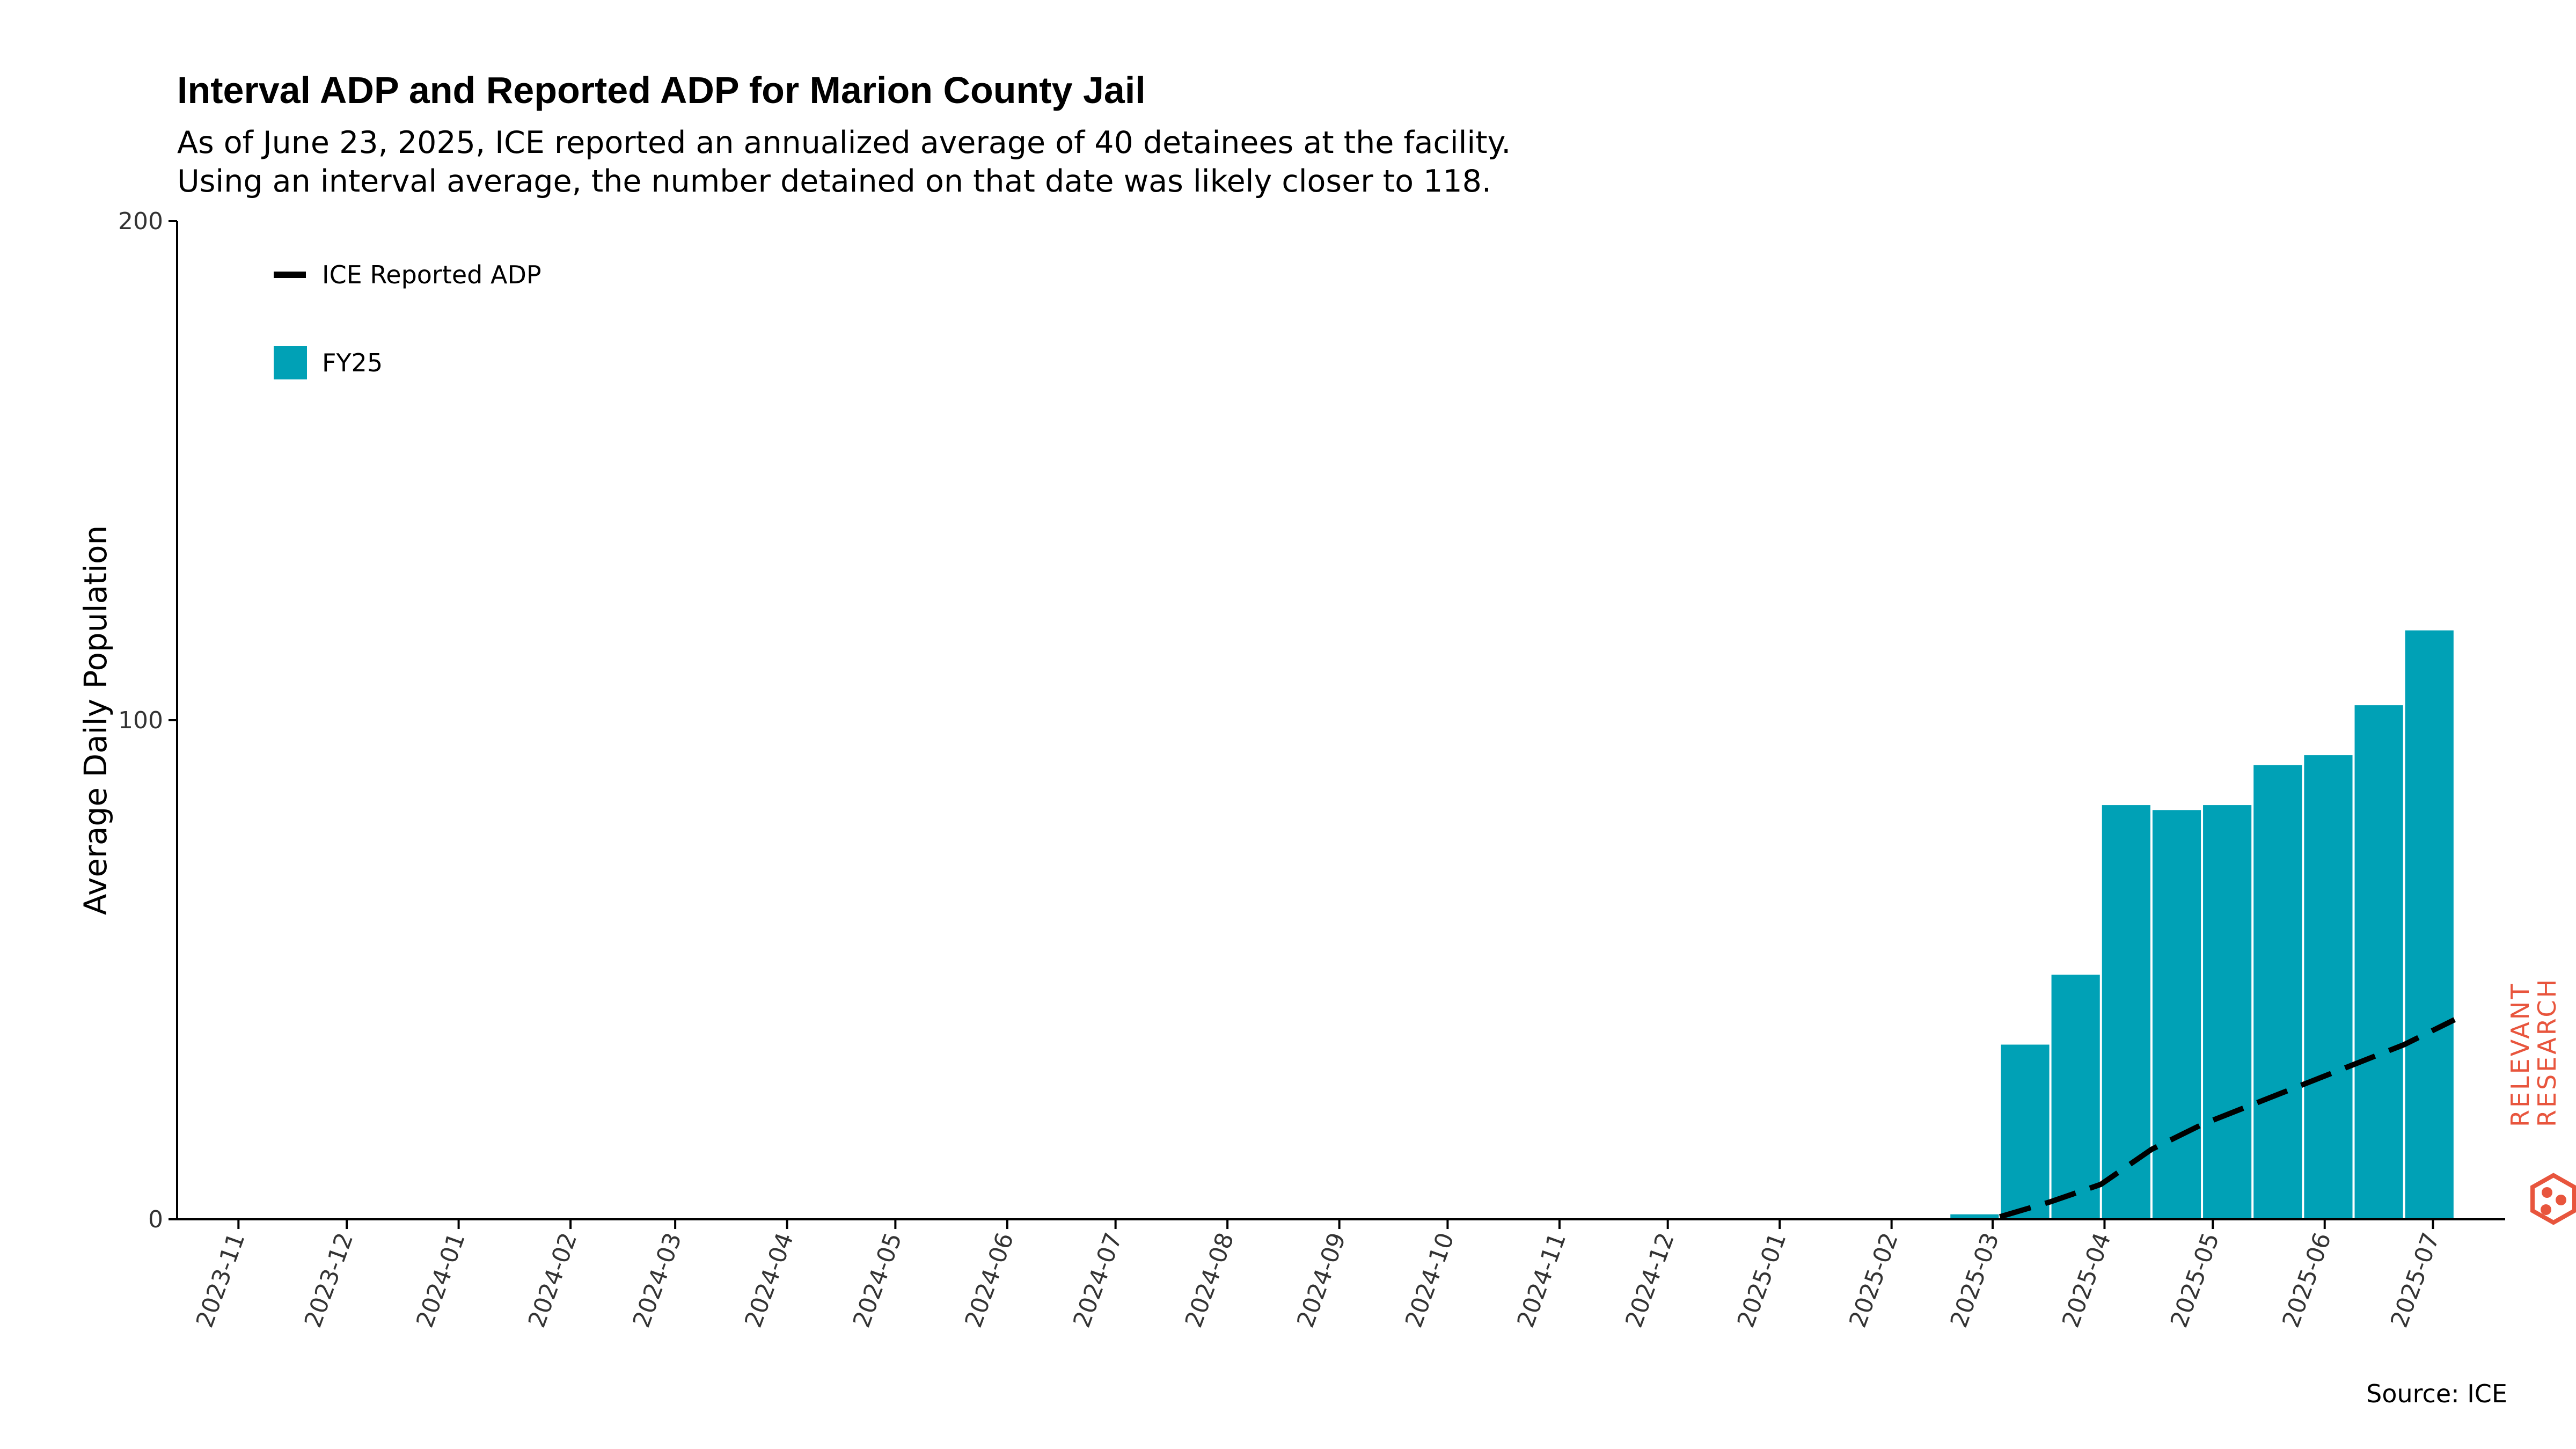  I want to click on y-tick-label: 100, so click(140, 720).